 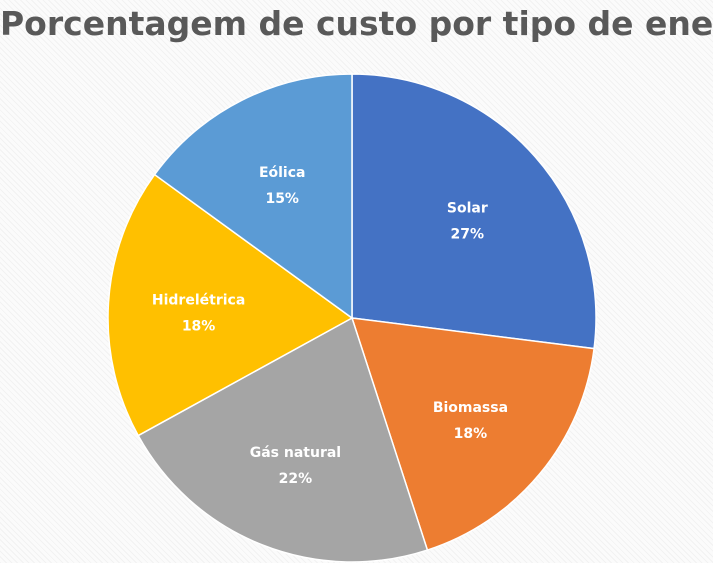 I want to click on slice-category-label: Eólica, so click(x=282, y=173).